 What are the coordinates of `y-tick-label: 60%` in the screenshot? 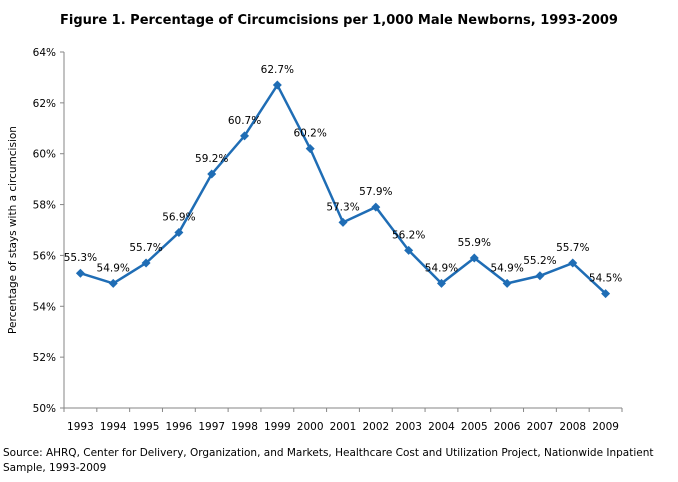 It's located at (44, 155).